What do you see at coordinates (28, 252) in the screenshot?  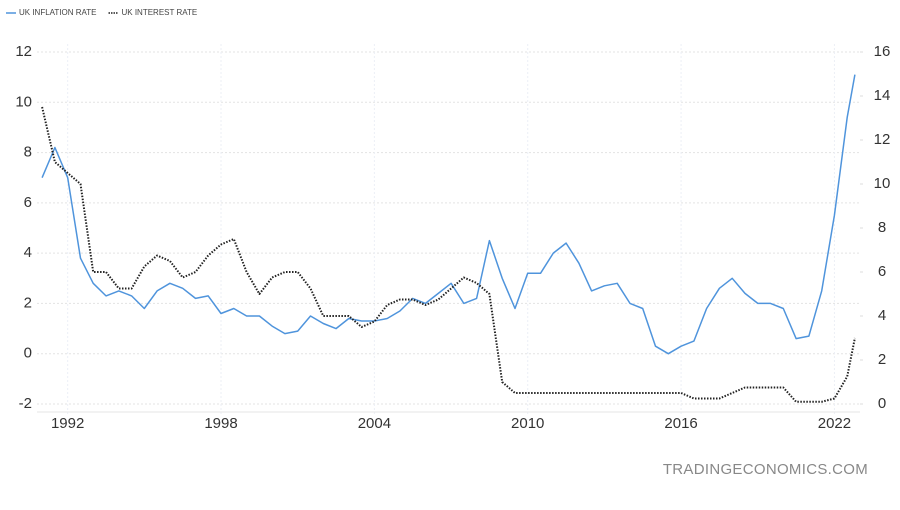 I see `y-tick-label: 4` at bounding box center [28, 252].